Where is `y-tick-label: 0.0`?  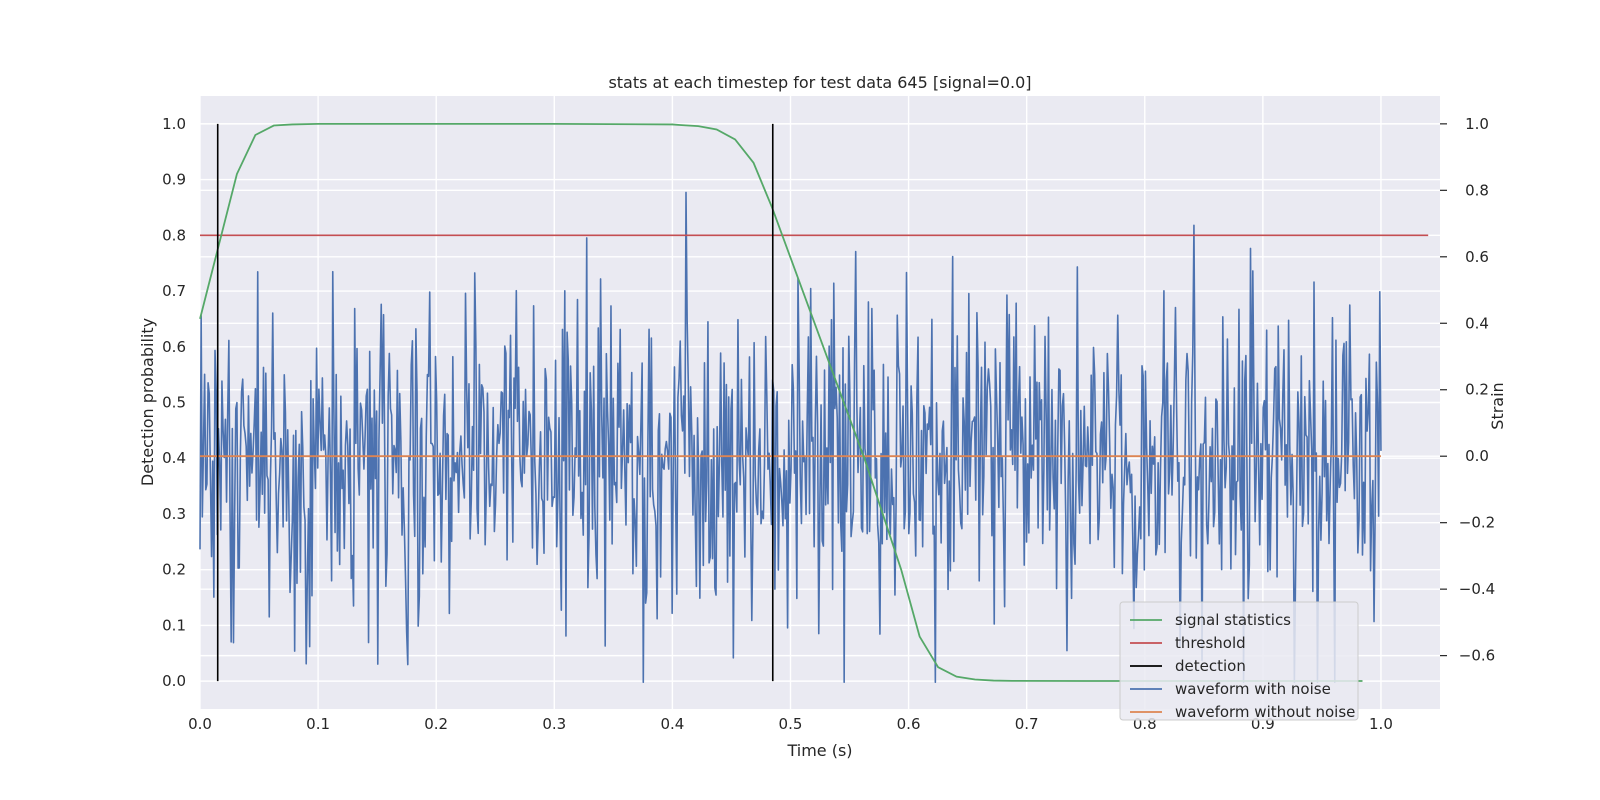
y-tick-label: 0.0 is located at coordinates (174, 681).